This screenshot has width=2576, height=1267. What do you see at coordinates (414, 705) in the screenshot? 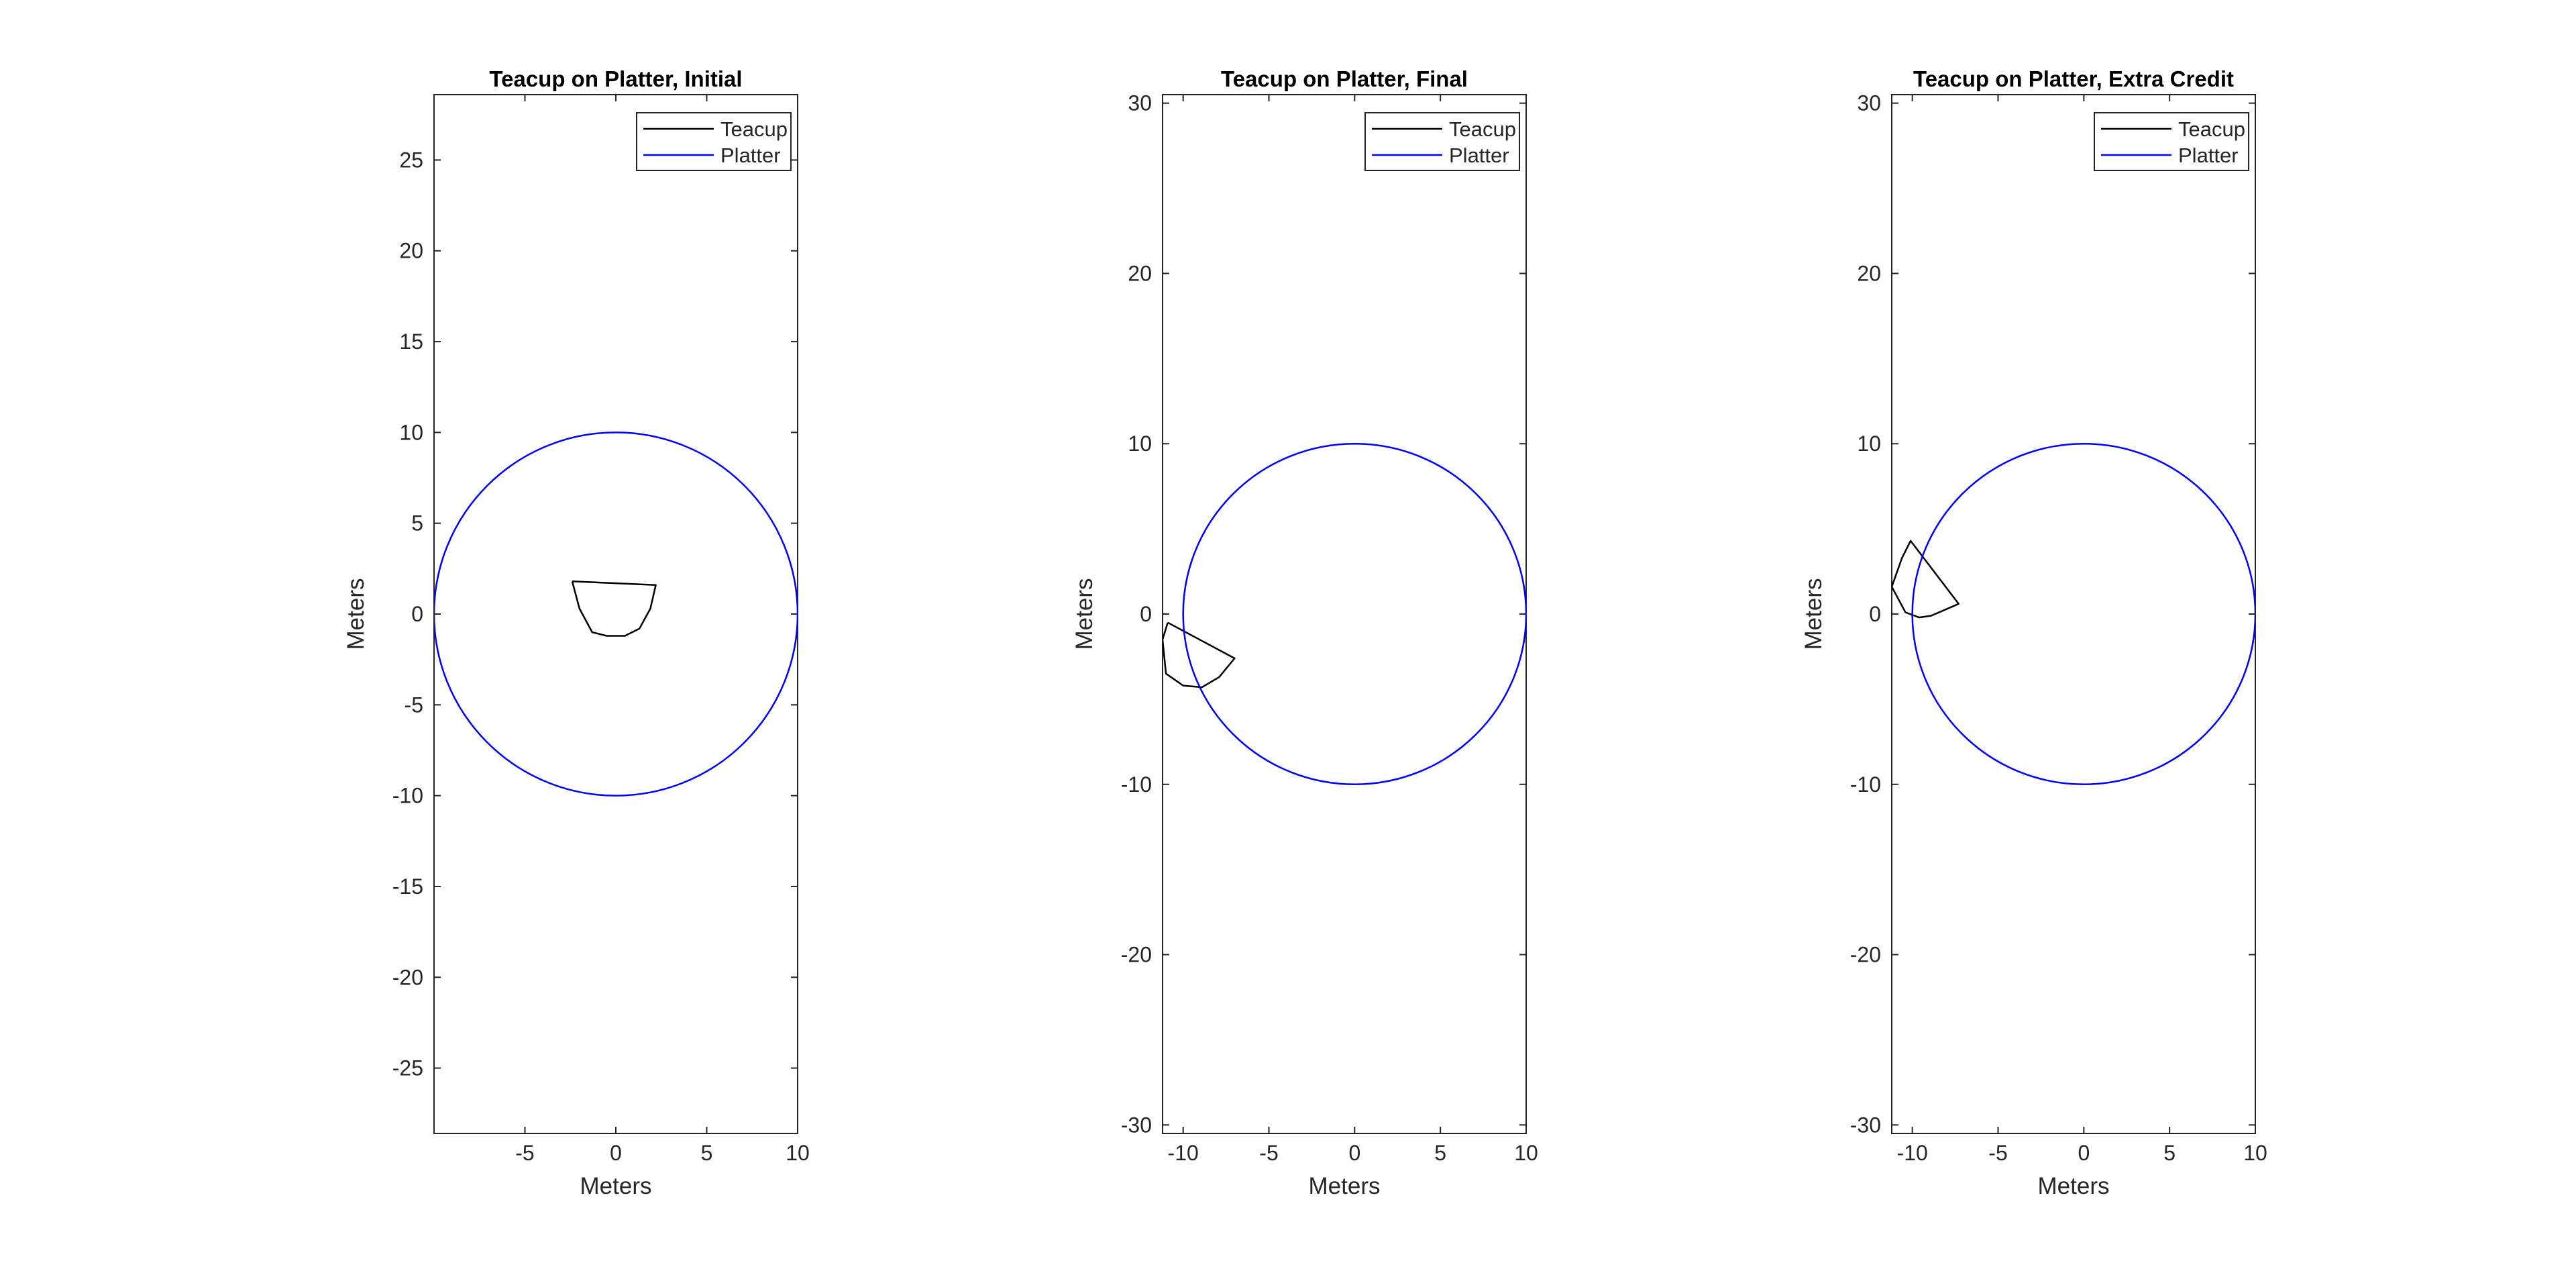
I see `y-tick-label: -5` at bounding box center [414, 705].